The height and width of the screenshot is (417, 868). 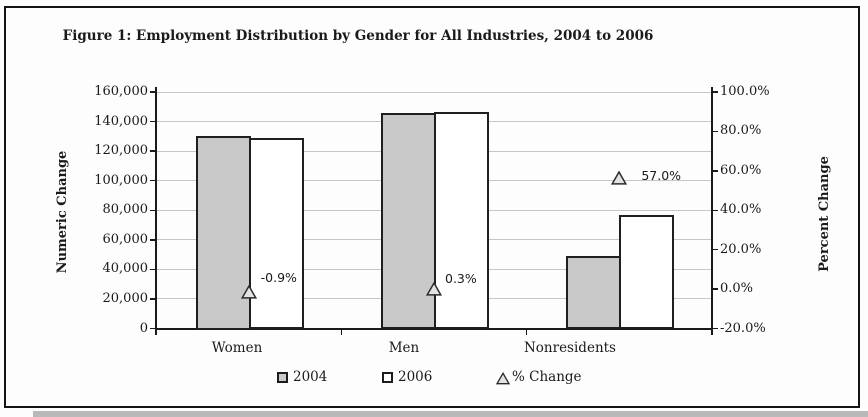 What do you see at coordinates (737, 289) in the screenshot?
I see `right-axis-tick-label: 0.0%` at bounding box center [737, 289].